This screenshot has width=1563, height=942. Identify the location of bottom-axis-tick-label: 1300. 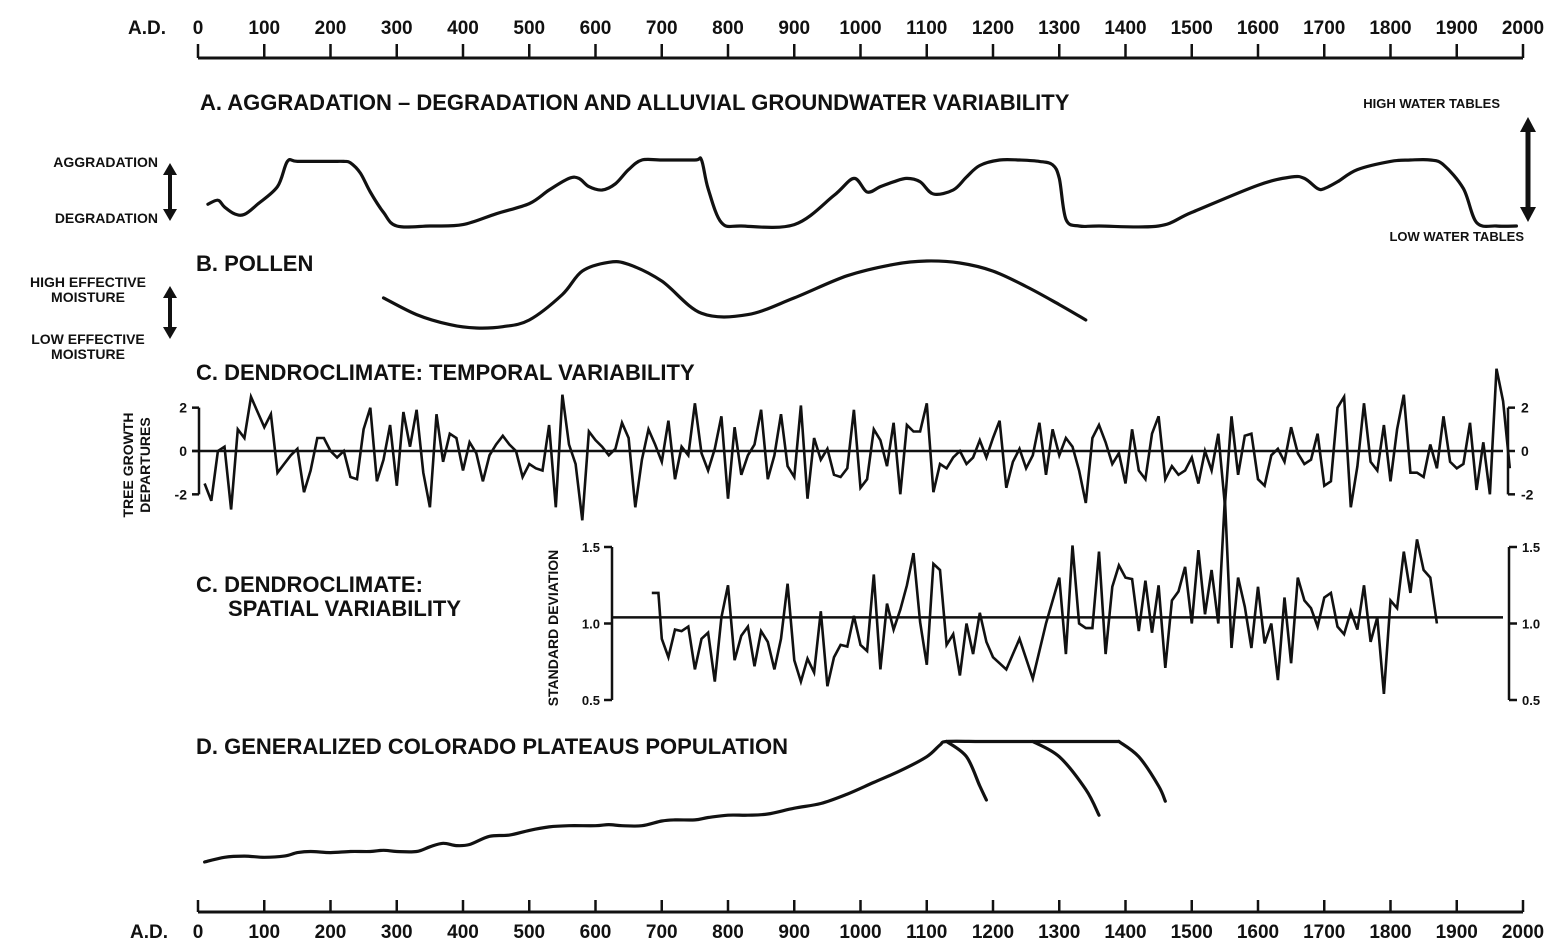
(1059, 932).